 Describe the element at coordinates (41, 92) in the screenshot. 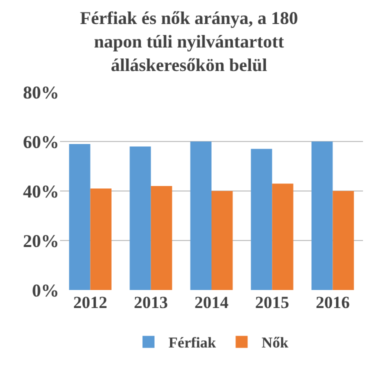

I see `y-tick-label: 80%` at that location.